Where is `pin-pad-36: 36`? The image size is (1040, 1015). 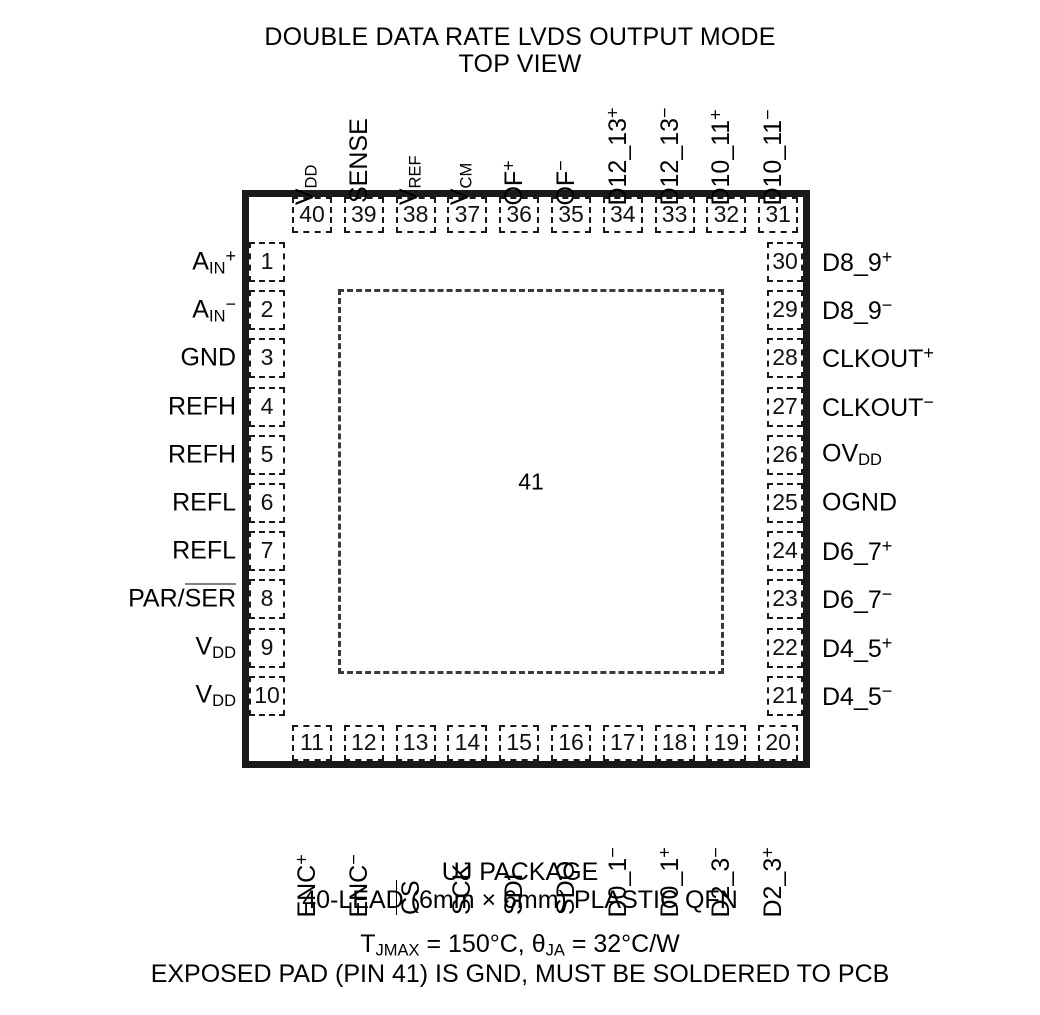 pin-pad-36: 36 is located at coordinates (519, 215).